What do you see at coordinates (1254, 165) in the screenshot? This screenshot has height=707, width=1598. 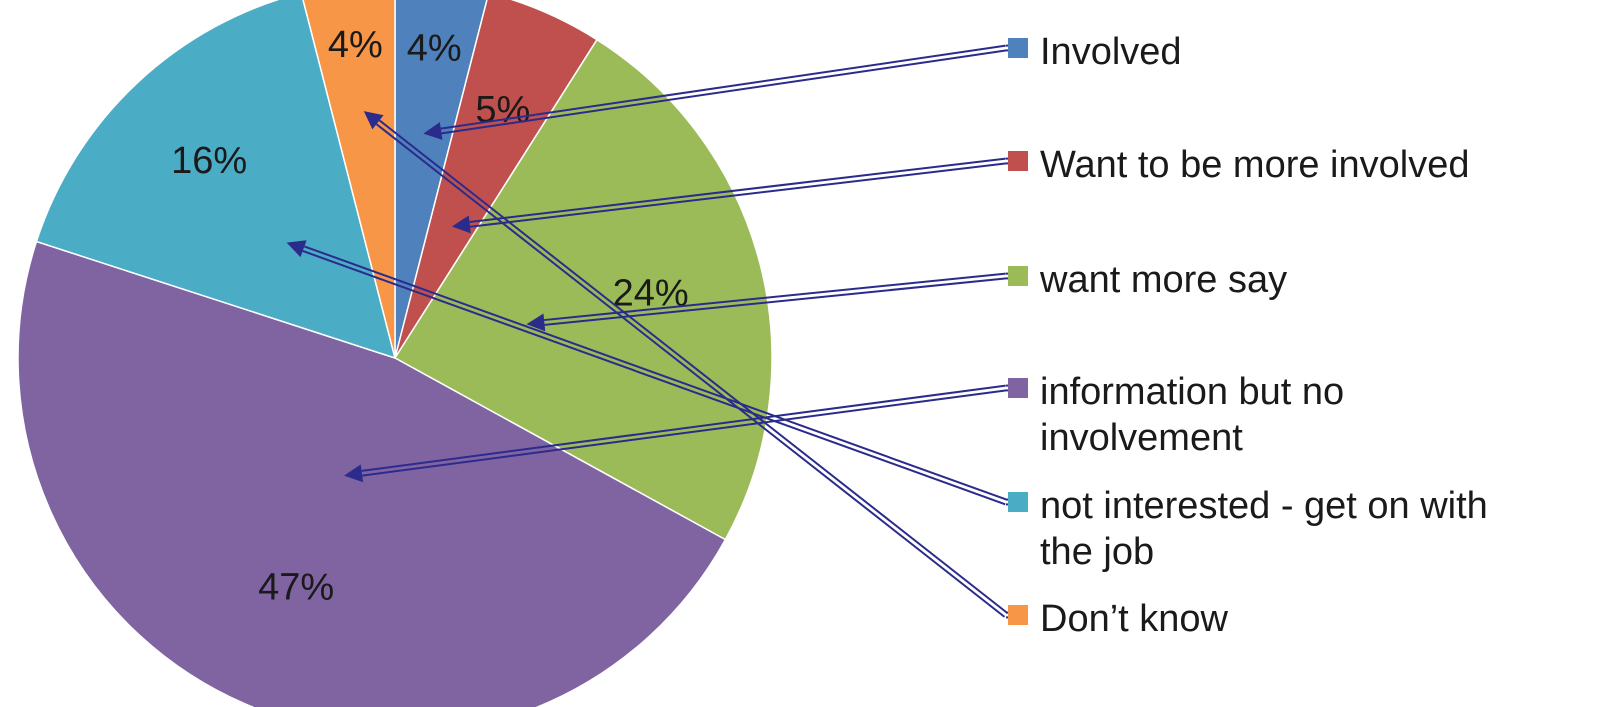 I see `legend-label: Want to be more involved` at bounding box center [1254, 165].